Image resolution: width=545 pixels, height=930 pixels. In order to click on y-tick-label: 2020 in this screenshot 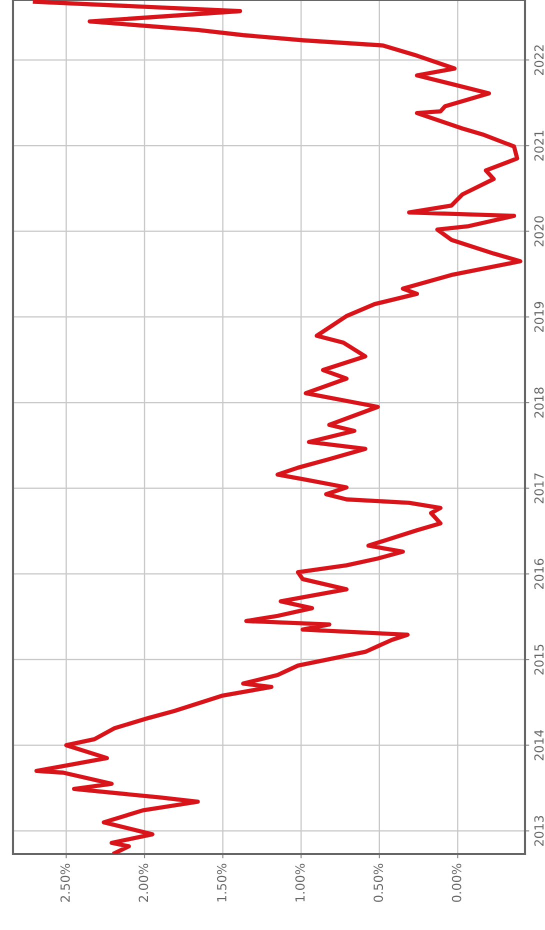, I will do `click(539, 231)`.